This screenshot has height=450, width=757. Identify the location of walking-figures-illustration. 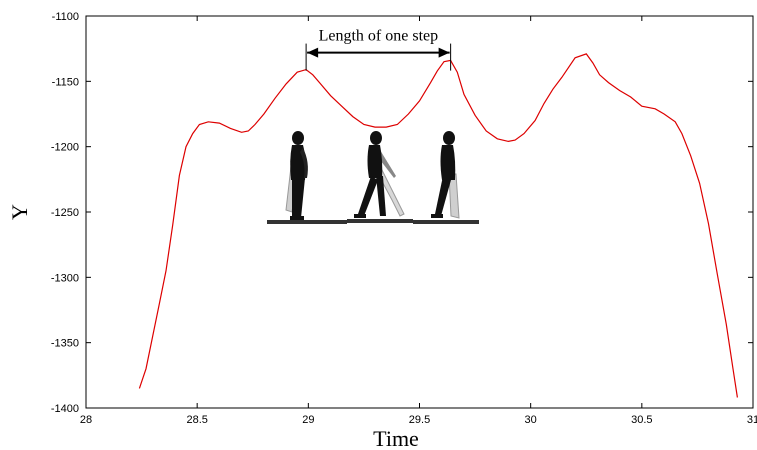
(373, 177).